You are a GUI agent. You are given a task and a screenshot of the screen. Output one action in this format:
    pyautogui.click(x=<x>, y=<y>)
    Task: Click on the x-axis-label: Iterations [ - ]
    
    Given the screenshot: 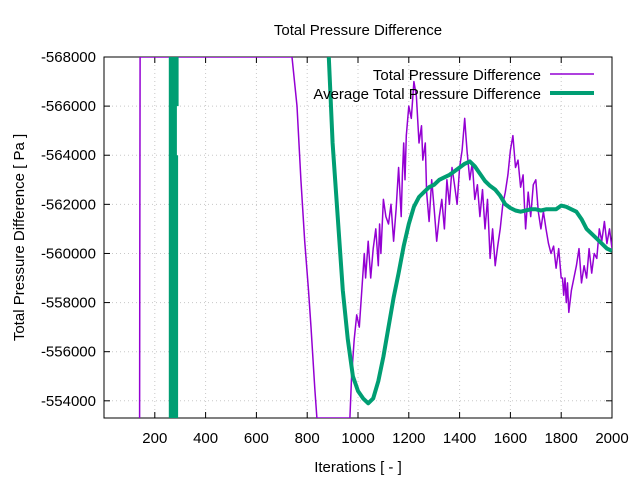 What is the action you would take?
    pyautogui.click(x=358, y=467)
    